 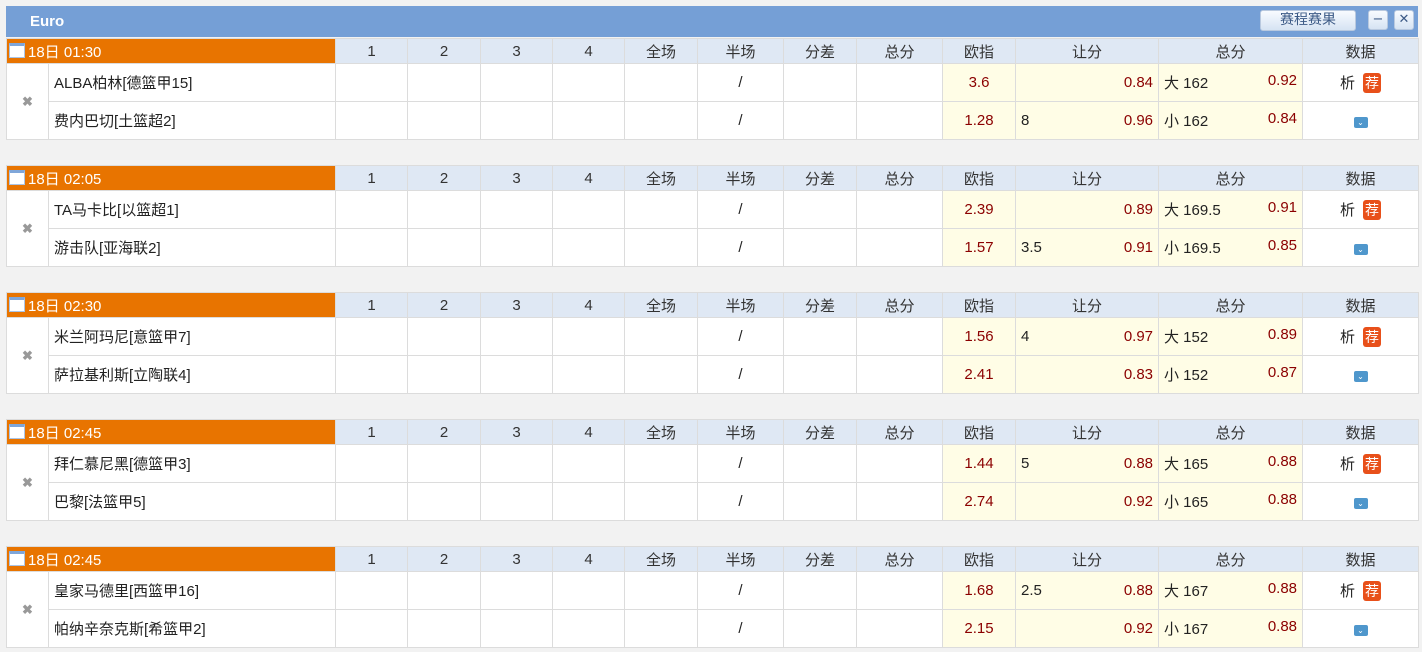 What do you see at coordinates (713, 120) in the screenshot?
I see `team-row: 费内巴切[土篮超2]/1.28 8 0.96 小 162 0.84 ⌄` at bounding box center [713, 120].